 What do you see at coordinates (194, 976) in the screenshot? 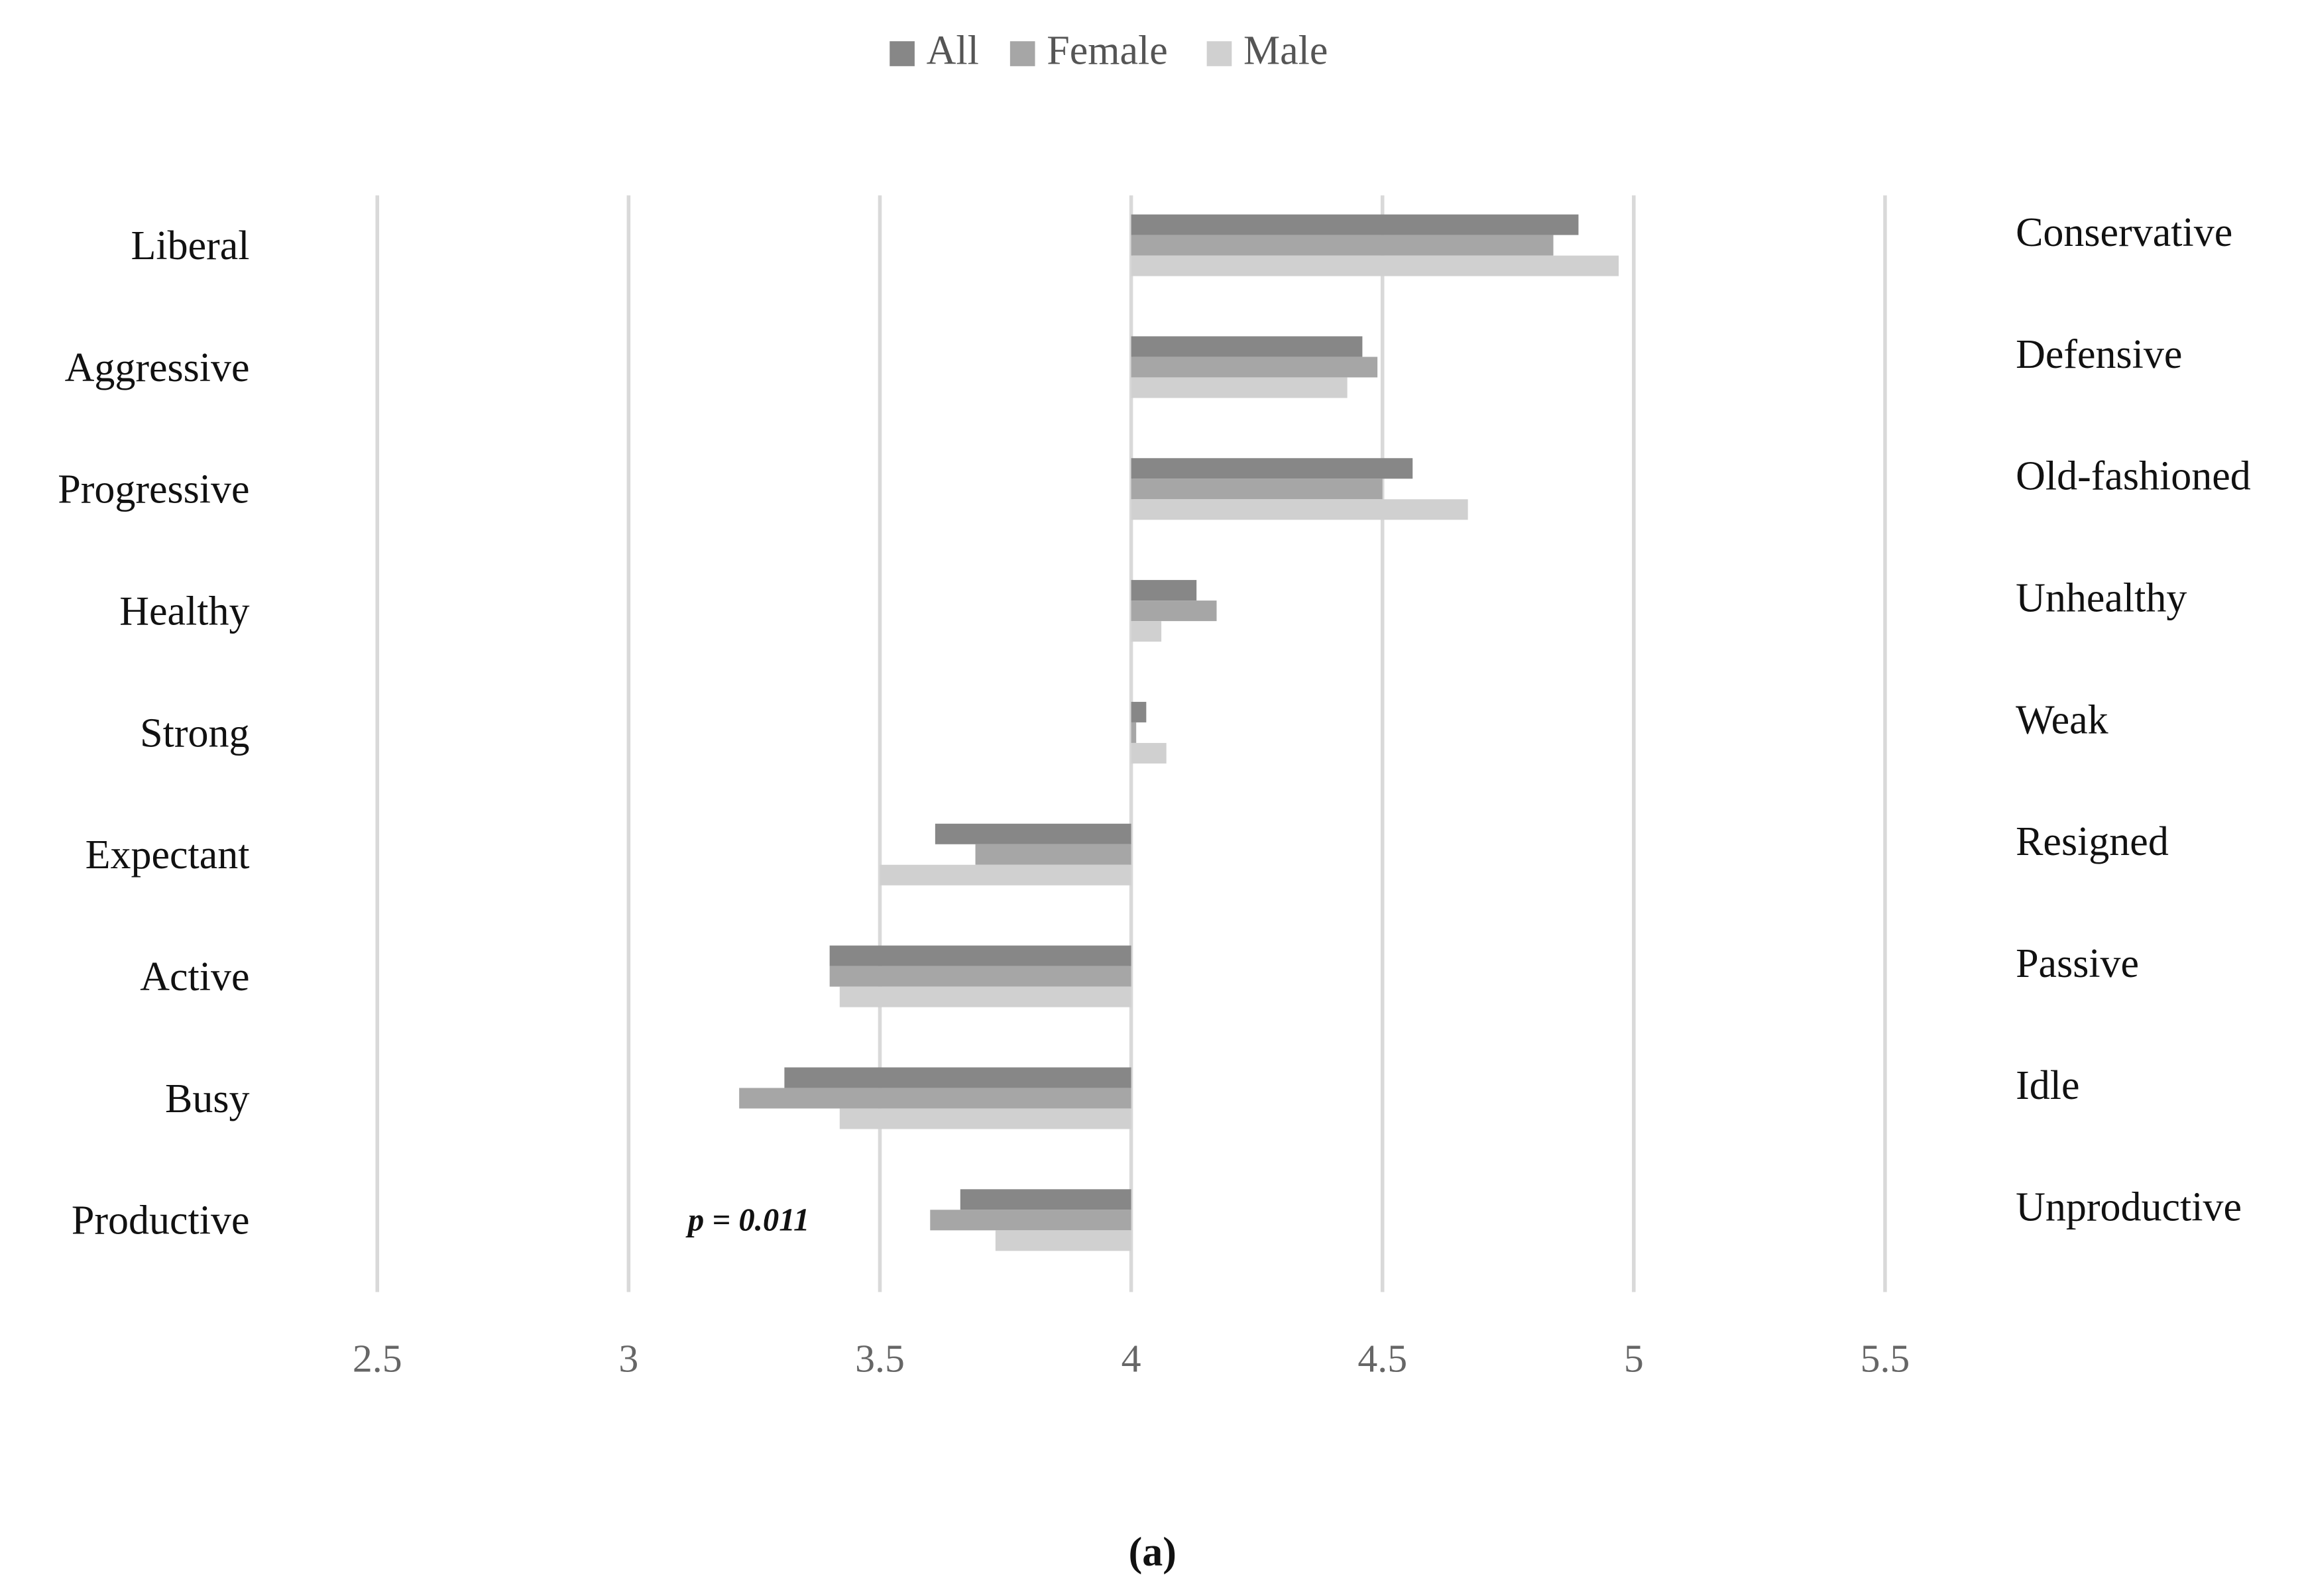
I see `category-label: Active` at bounding box center [194, 976].